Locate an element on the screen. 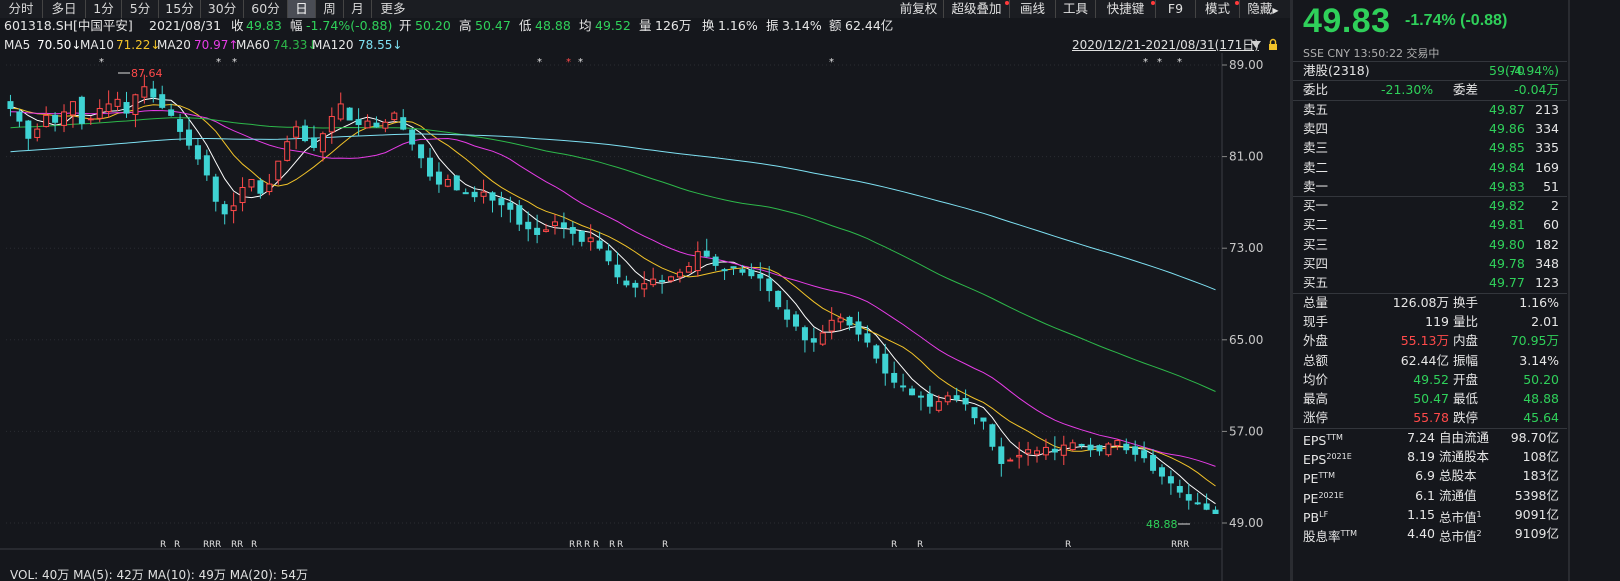 The image size is (1620, 581). tab-monthly: 月 is located at coordinates (358, 9).